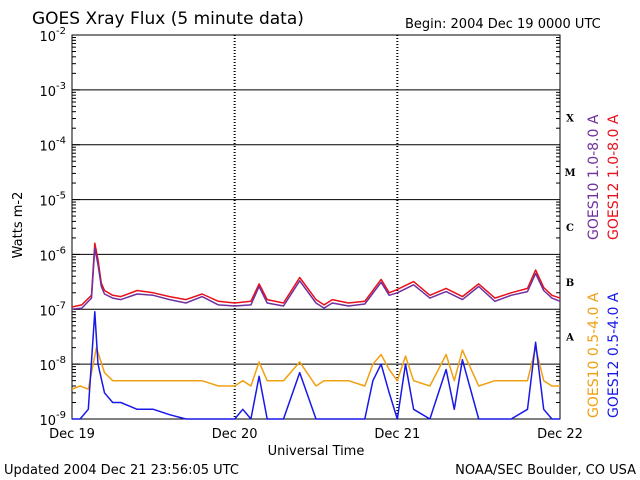  What do you see at coordinates (594, 177) in the screenshot?
I see `legend-entry: GOES10 1.0-8.0 A` at bounding box center [594, 177].